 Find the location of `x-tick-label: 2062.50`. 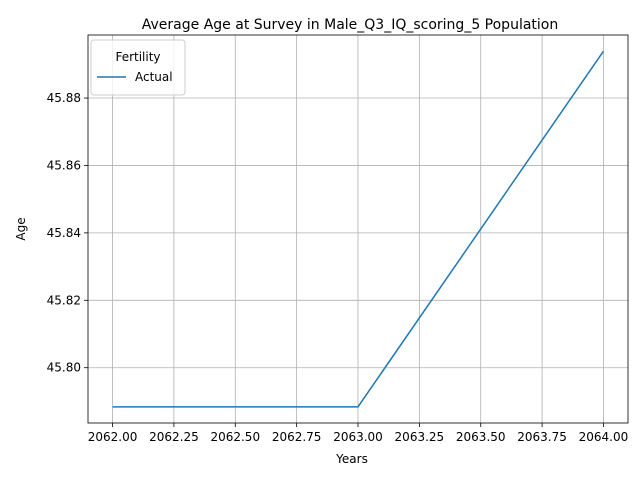

x-tick-label: 2062.50 is located at coordinates (235, 437).